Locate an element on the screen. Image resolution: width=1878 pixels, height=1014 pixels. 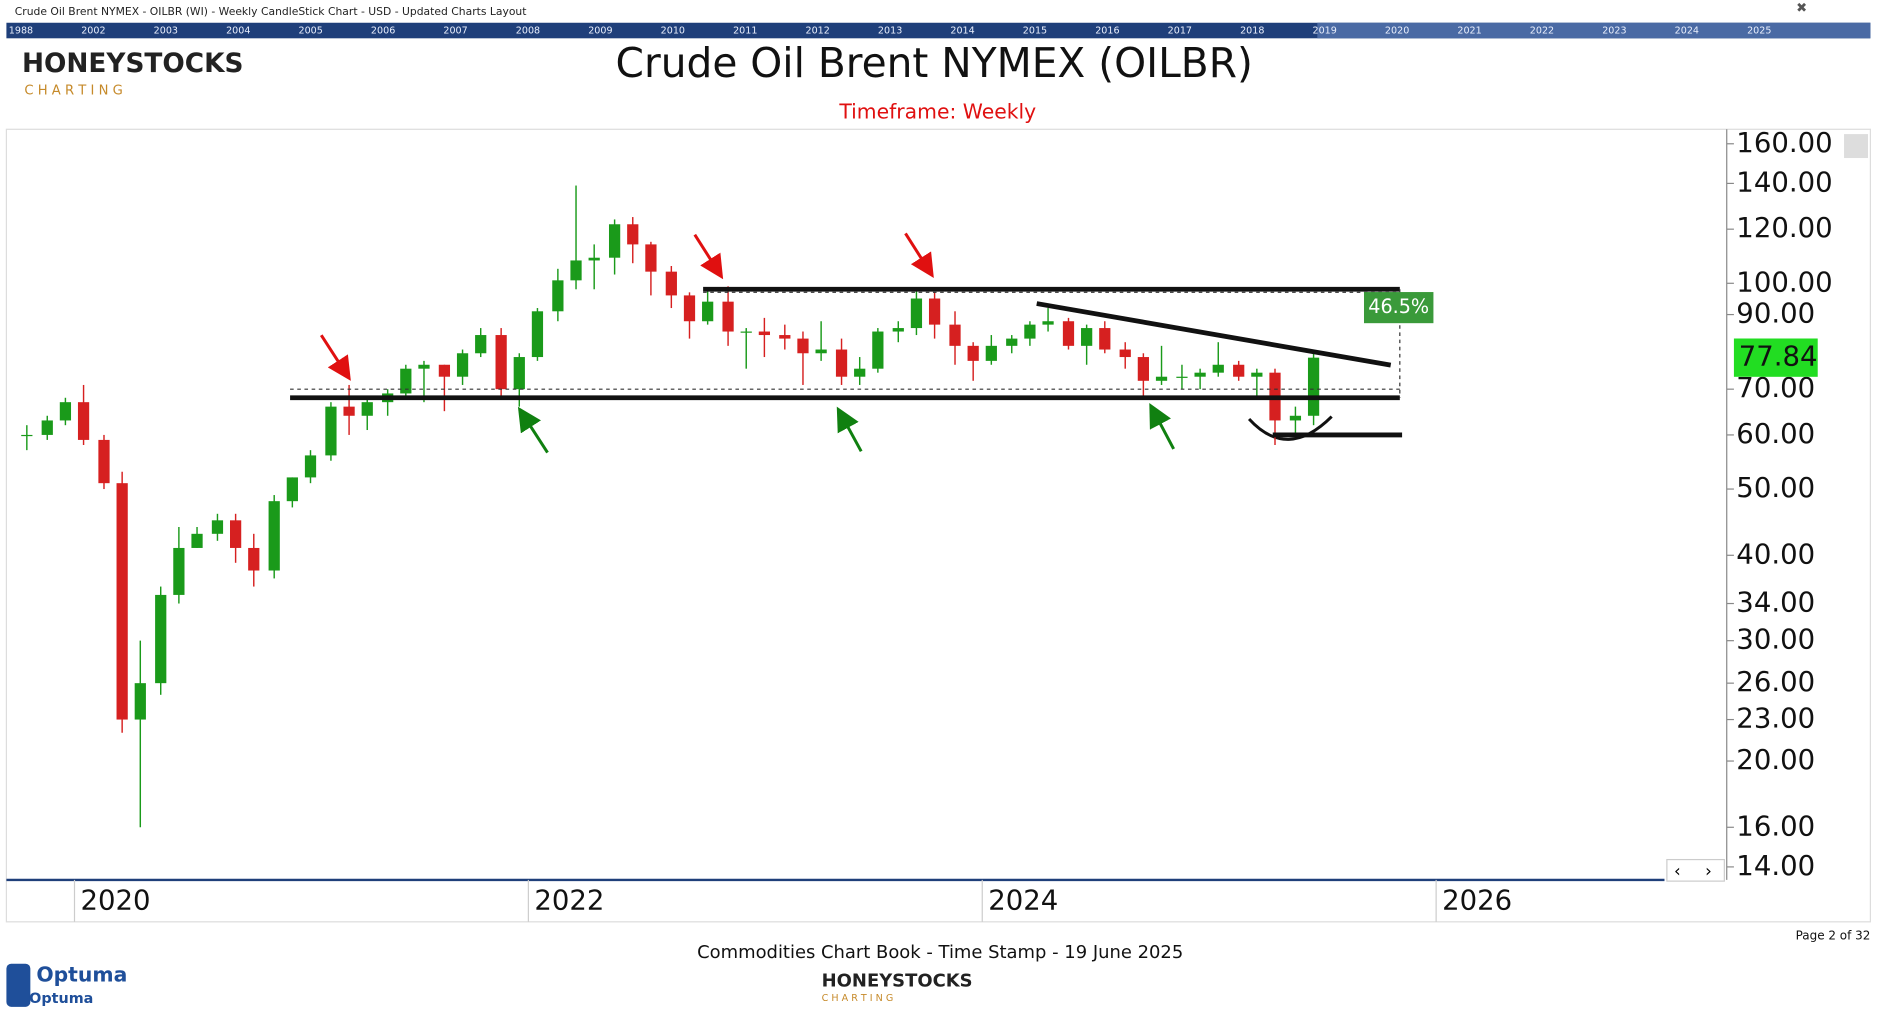
timeline-window is located at coordinates (1594, 30).